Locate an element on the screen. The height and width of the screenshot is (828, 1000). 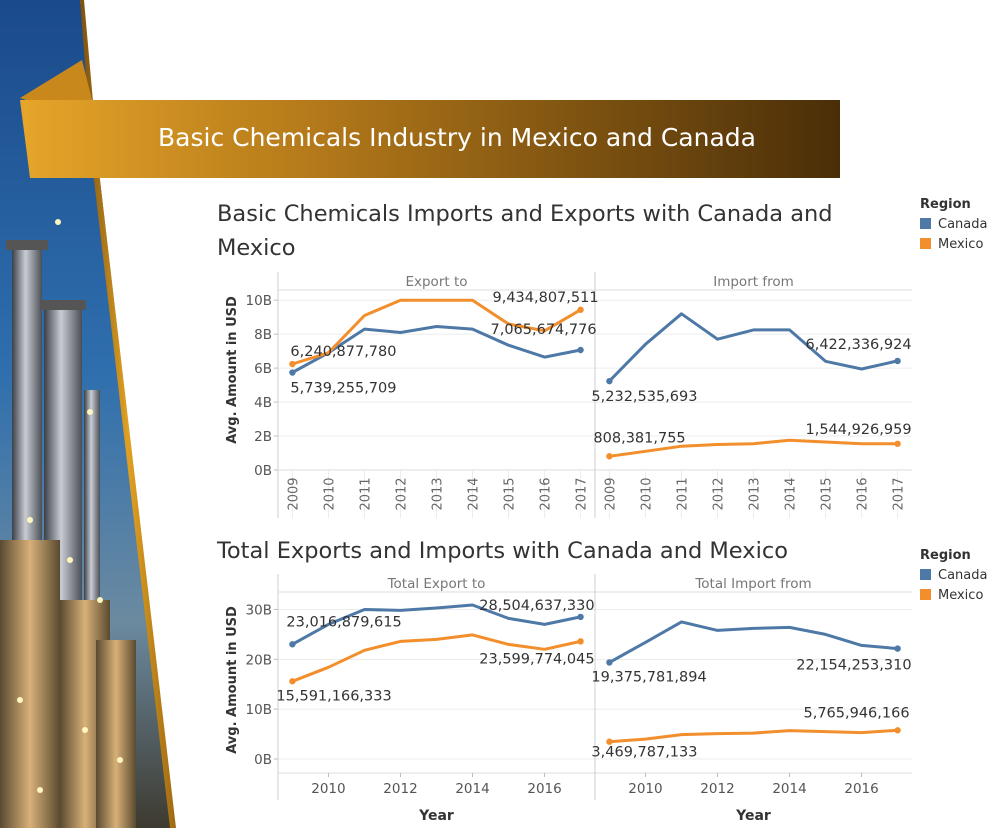
y-tick-label: 20B is located at coordinates (259, 660).